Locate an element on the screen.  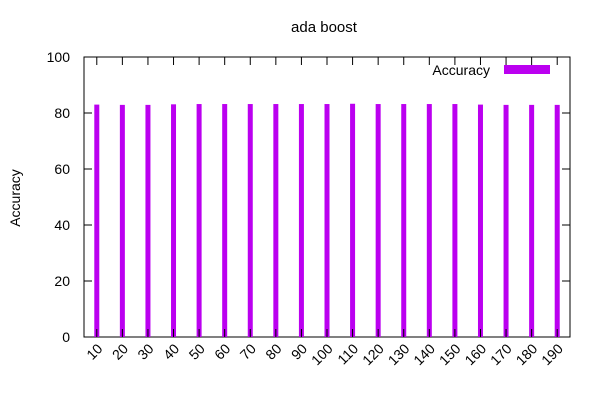
legend-swatch is located at coordinates (527, 69).